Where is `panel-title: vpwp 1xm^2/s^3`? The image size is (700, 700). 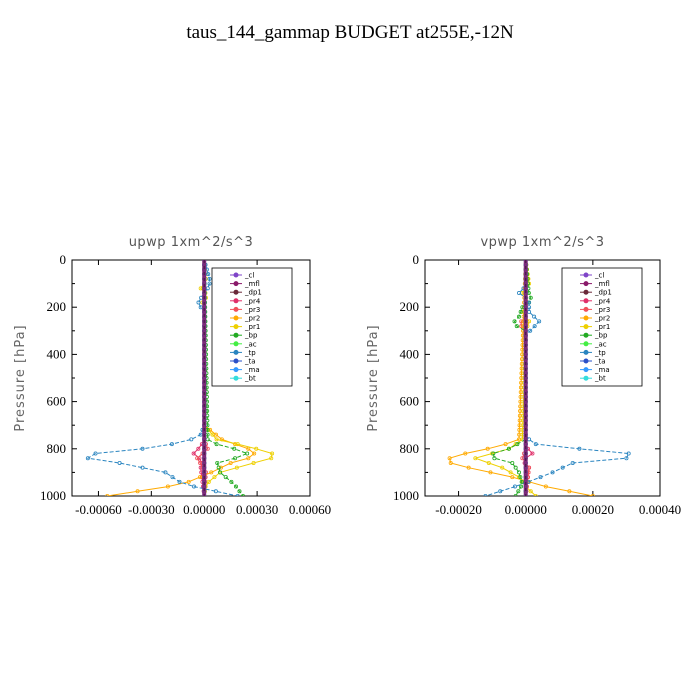 panel-title: vpwp 1xm^2/s^3 is located at coordinates (542, 242).